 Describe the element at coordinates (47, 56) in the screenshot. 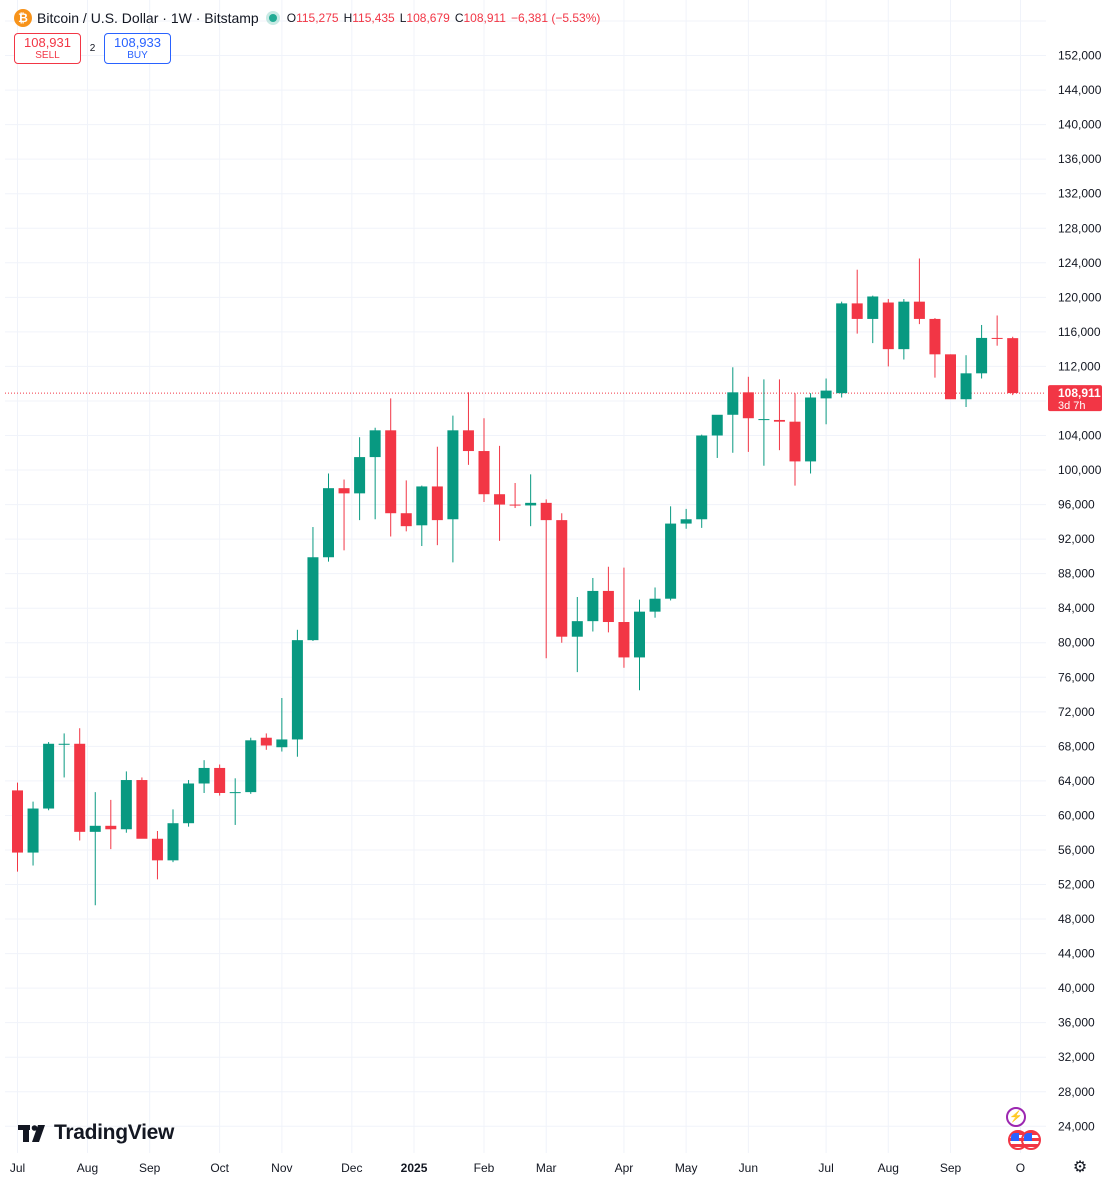

I see `sell-label: SELL` at that location.